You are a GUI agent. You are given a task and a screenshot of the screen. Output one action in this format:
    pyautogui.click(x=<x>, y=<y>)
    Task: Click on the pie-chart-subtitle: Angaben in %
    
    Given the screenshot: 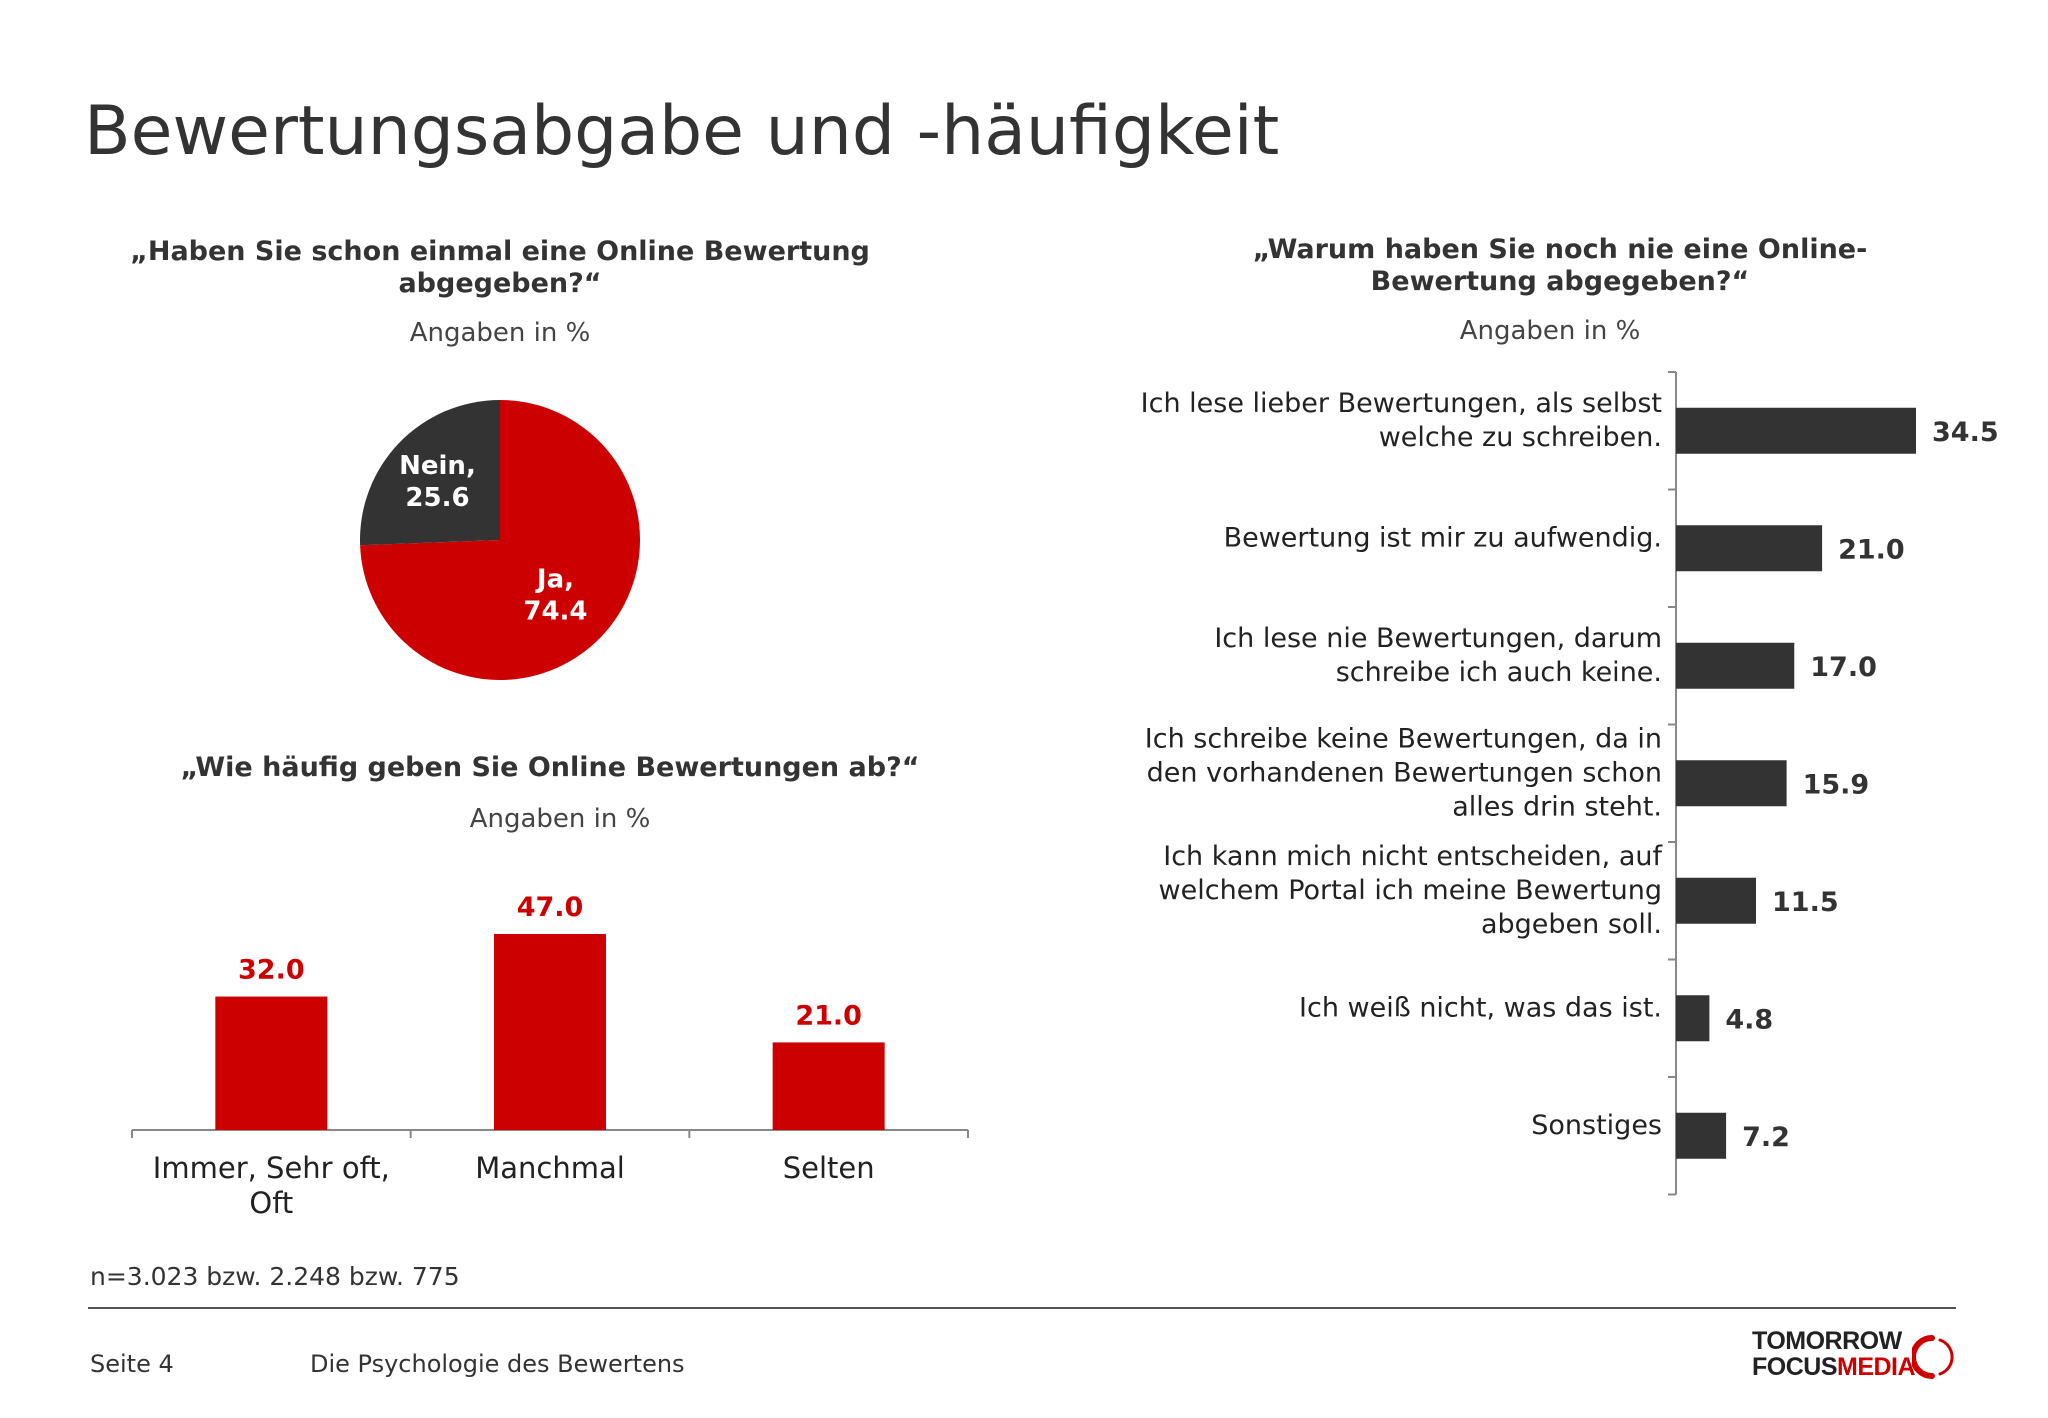 What is the action you would take?
    pyautogui.click(x=500, y=333)
    